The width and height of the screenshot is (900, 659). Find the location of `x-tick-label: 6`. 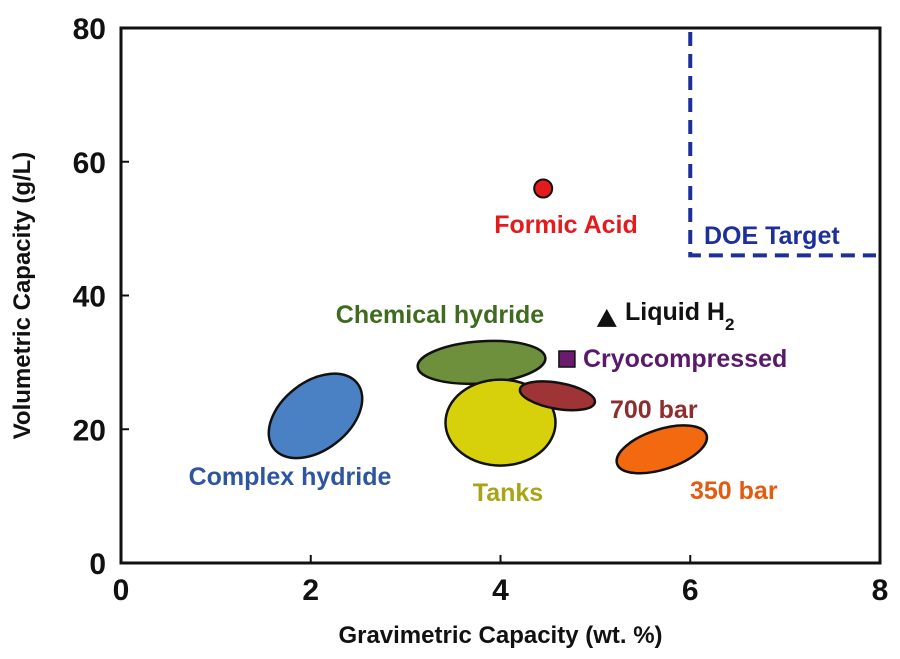

x-tick-label: 6 is located at coordinates (690, 590).